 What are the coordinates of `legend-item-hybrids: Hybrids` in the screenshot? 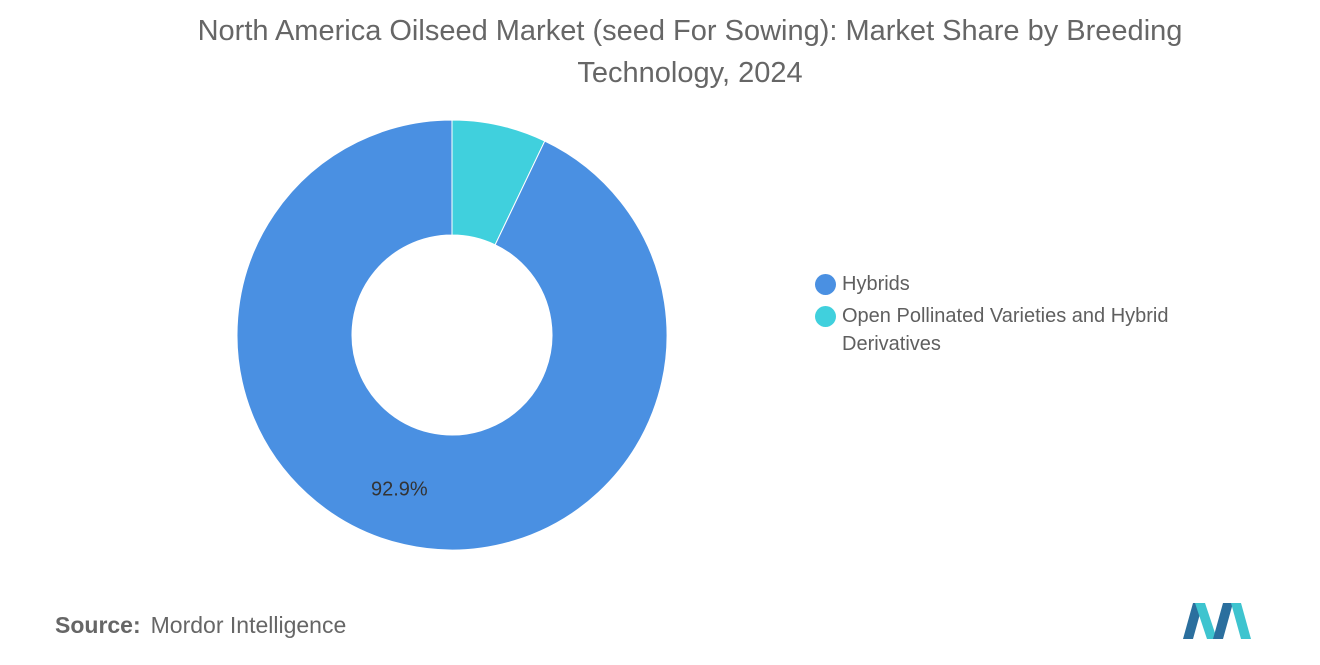 It's located at (1025, 284).